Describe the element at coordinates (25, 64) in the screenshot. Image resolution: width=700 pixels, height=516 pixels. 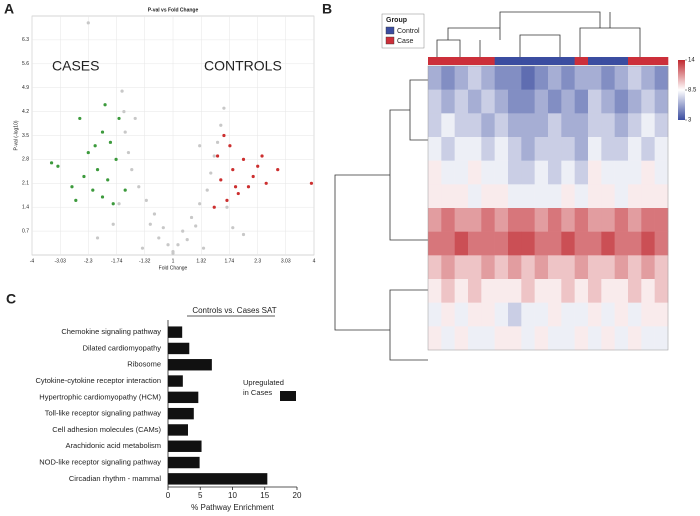
I see `y-tick-label: 5.6` at that location.